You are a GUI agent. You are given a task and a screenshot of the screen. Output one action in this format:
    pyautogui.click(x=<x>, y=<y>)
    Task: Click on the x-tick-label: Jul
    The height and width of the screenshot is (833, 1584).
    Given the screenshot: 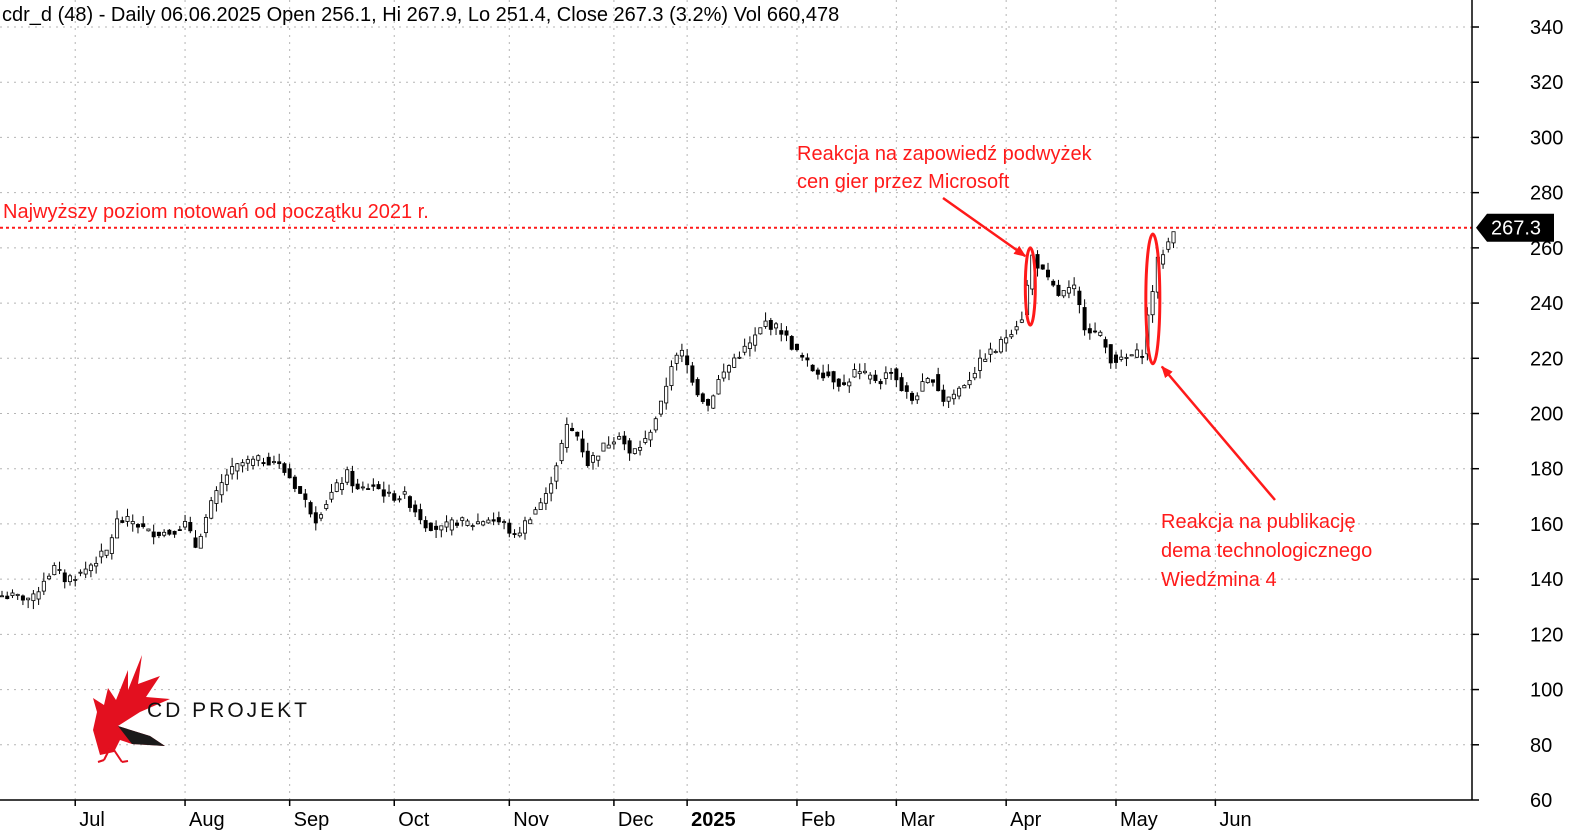 What is the action you would take?
    pyautogui.click(x=92, y=820)
    